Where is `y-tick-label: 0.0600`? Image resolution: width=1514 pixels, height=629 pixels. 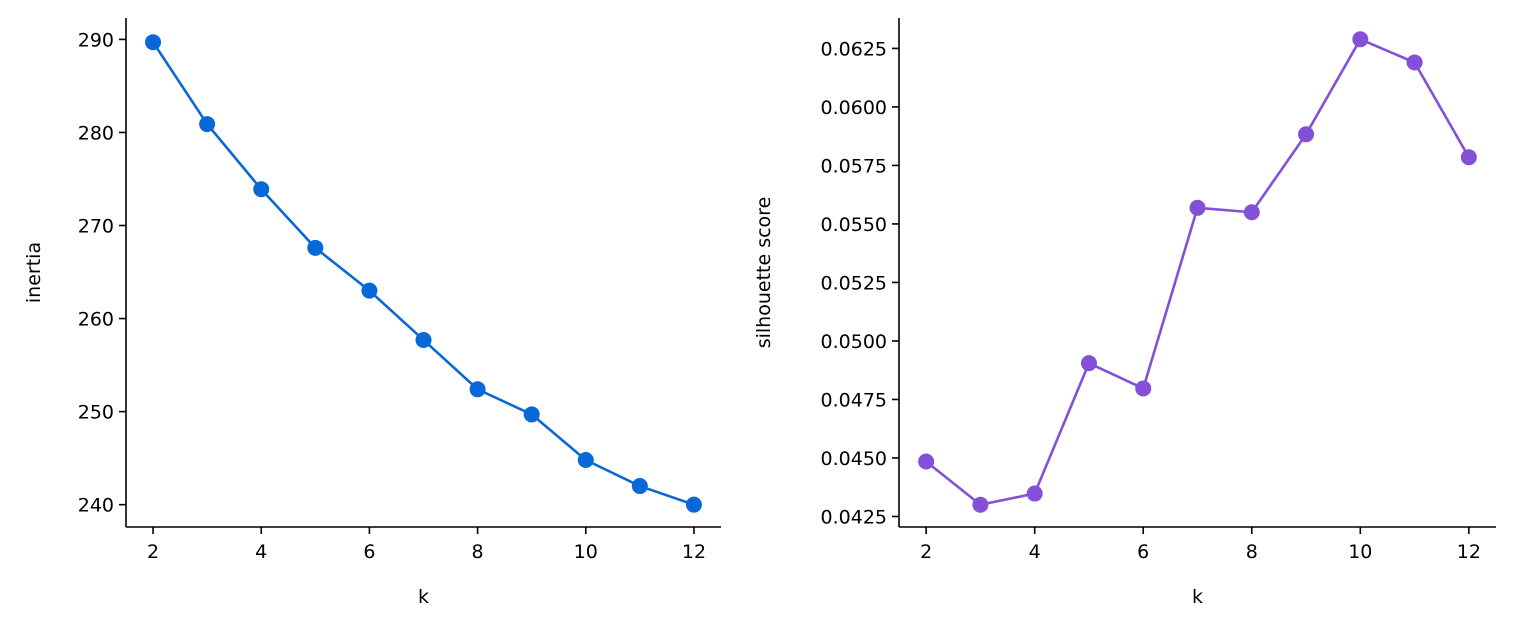
y-tick-label: 0.0600 is located at coordinates (854, 108).